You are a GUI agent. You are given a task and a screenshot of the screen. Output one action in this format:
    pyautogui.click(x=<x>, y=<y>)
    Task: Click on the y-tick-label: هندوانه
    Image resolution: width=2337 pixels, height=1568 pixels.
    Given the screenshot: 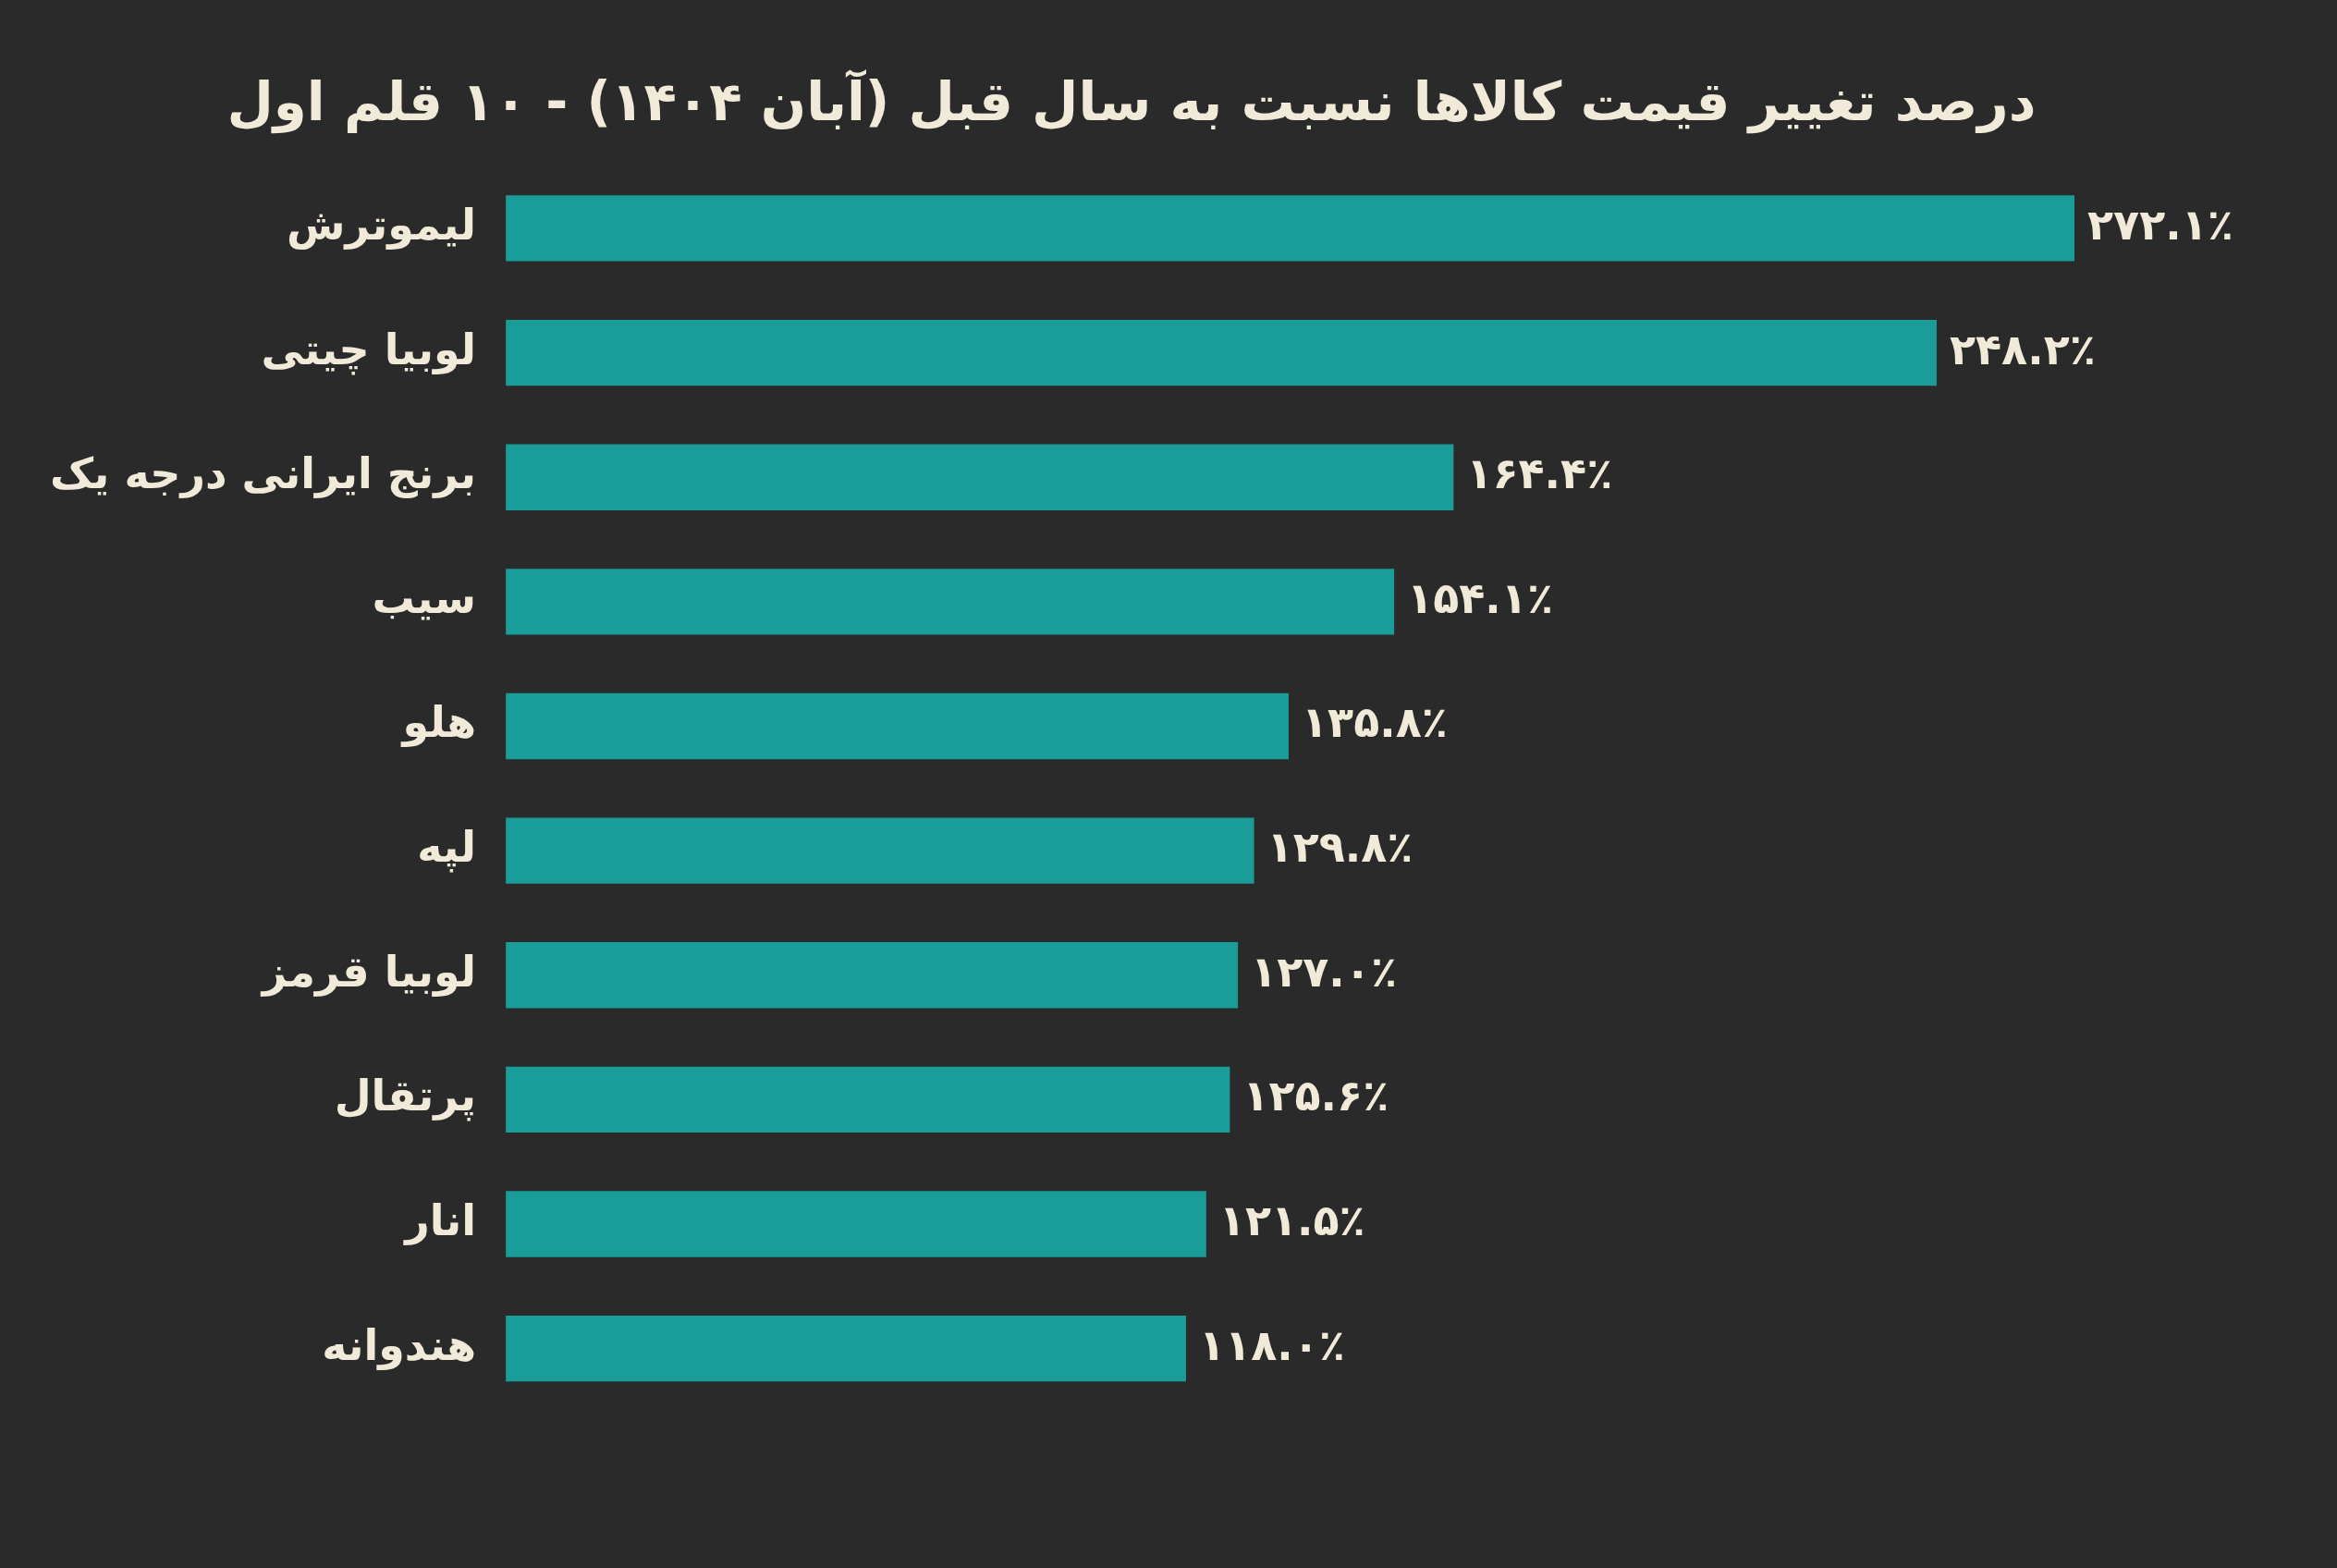 What is the action you would take?
    pyautogui.click(x=399, y=1344)
    